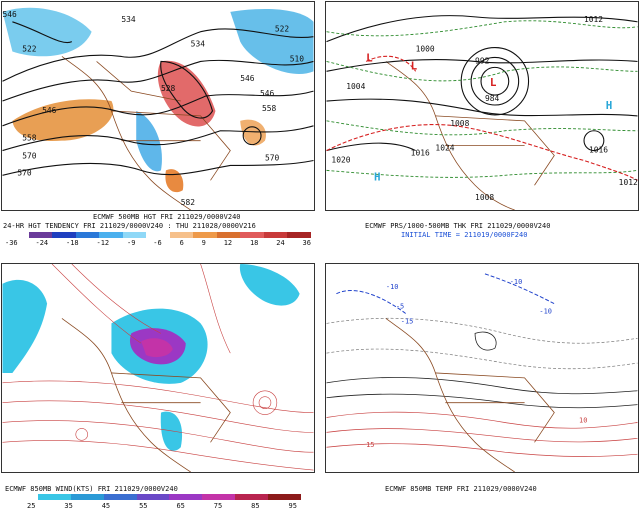 This screenshot has height=512, width=640. I want to click on coastlines, so click(470, 135).